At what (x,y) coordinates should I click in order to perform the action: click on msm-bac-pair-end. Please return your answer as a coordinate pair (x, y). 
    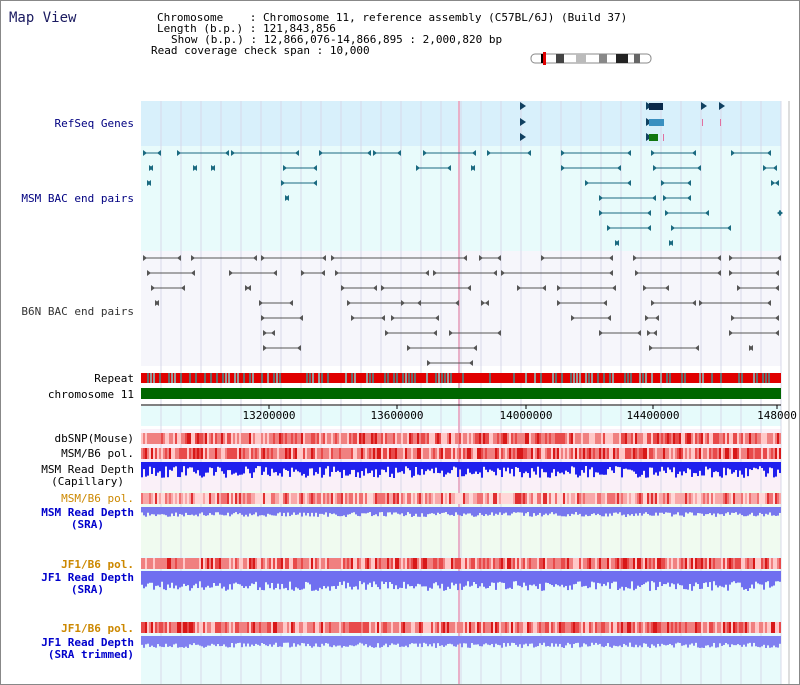
    Looking at the image, I should click on (149, 183).